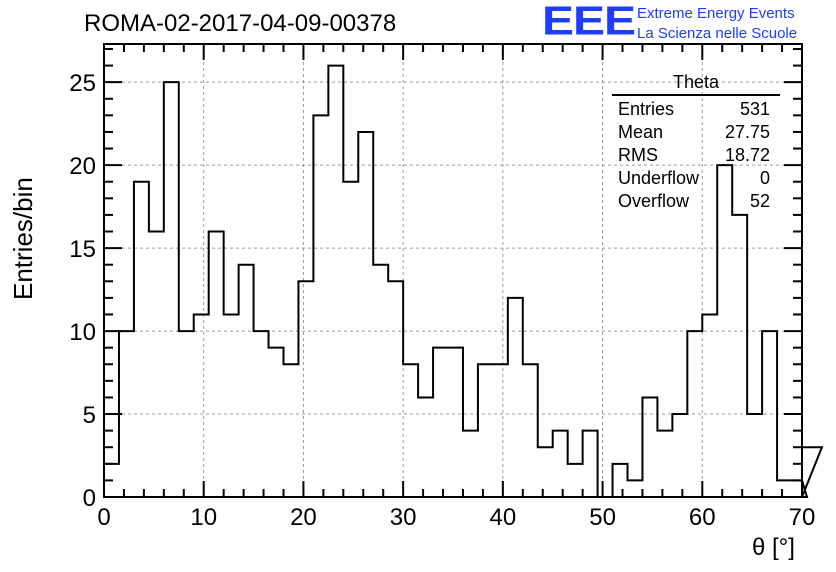 This screenshot has width=836, height=572. What do you see at coordinates (641, 132) in the screenshot?
I see `stats-label: Mean` at bounding box center [641, 132].